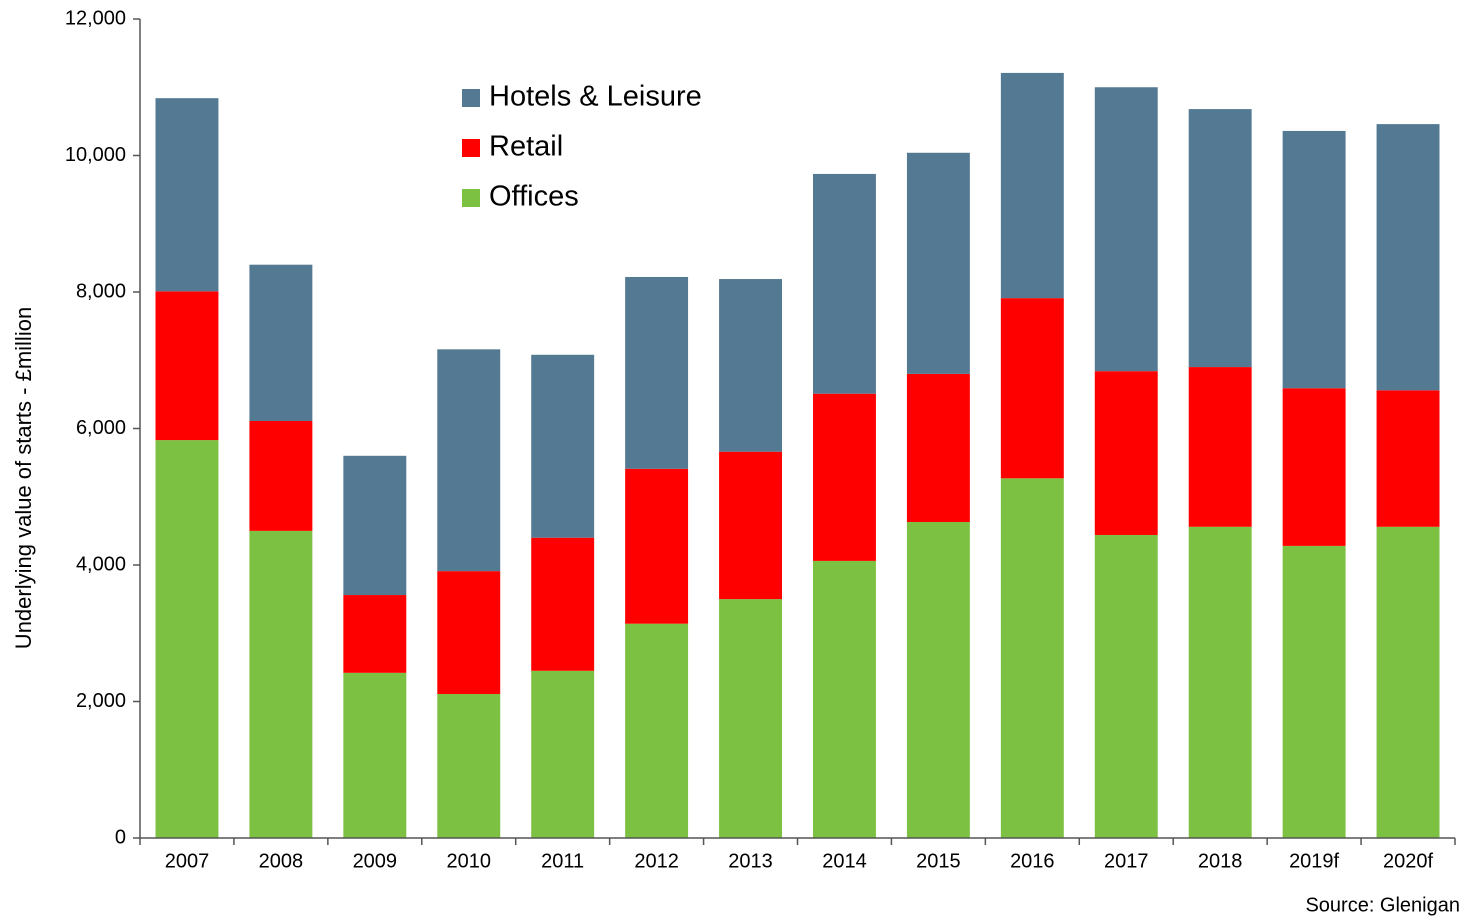 This screenshot has height=921, width=1465. Describe the element at coordinates (95, 18) in the screenshot. I see `y-tick-label: 12,000` at that location.